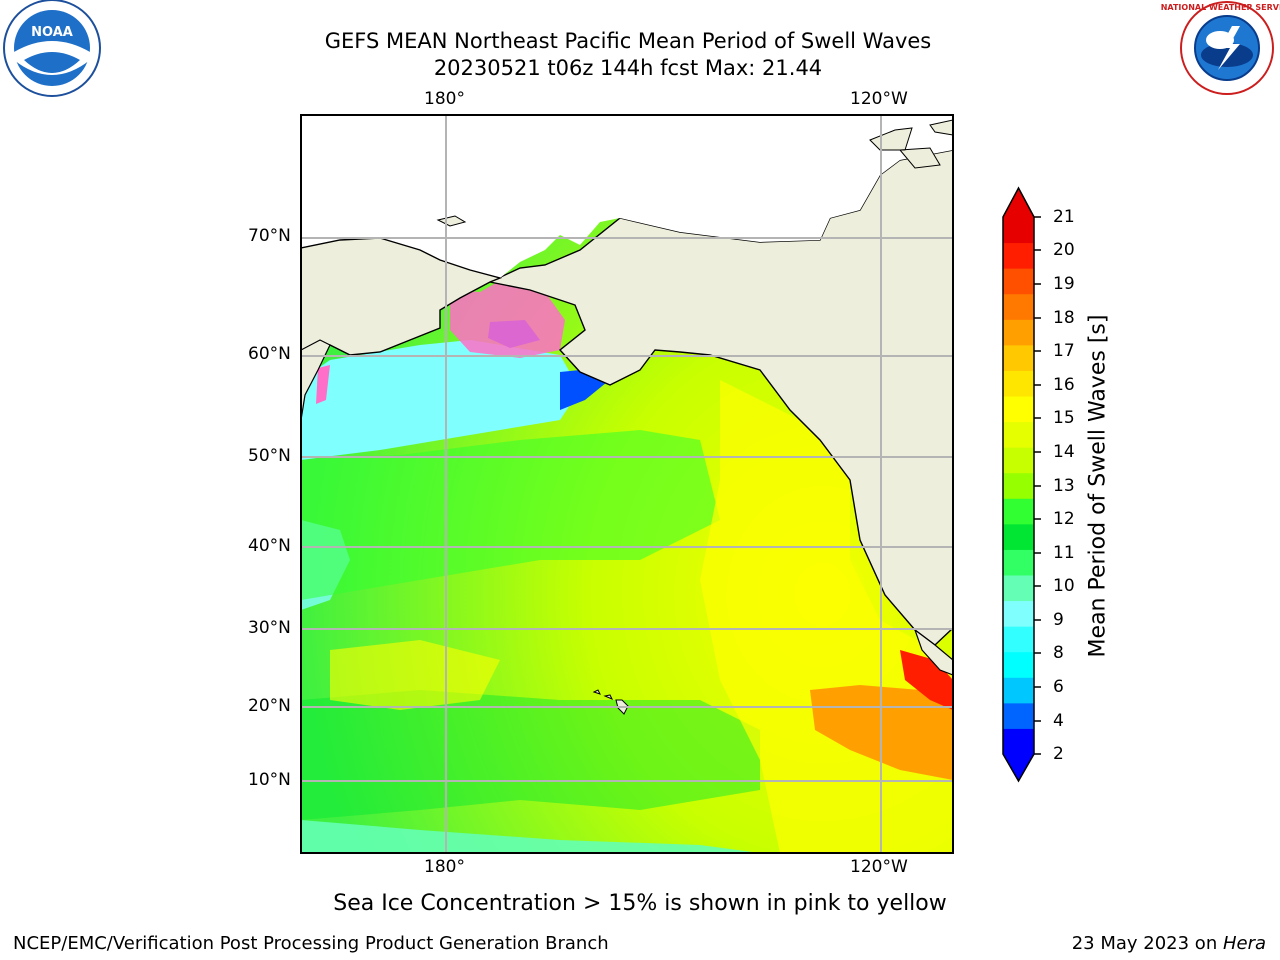 This screenshot has height=960, width=1280. Describe the element at coordinates (323, 384) in the screenshot. I see `sea-ice-west-edge` at that location.